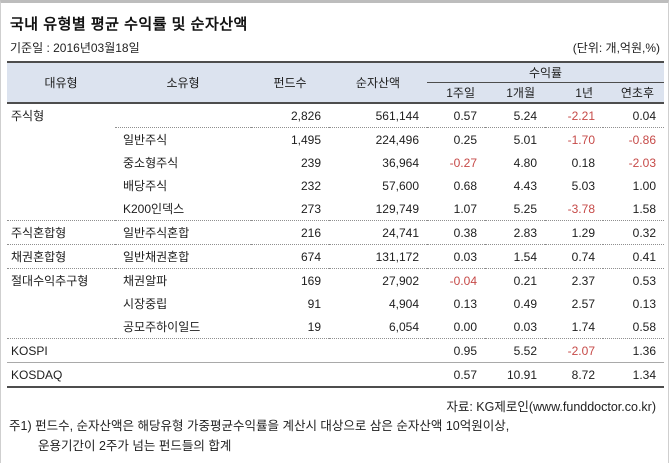 The width and height of the screenshot is (669, 463). Describe the element at coordinates (515, 209) in the screenshot. I see `value-cell: 5.25` at that location.